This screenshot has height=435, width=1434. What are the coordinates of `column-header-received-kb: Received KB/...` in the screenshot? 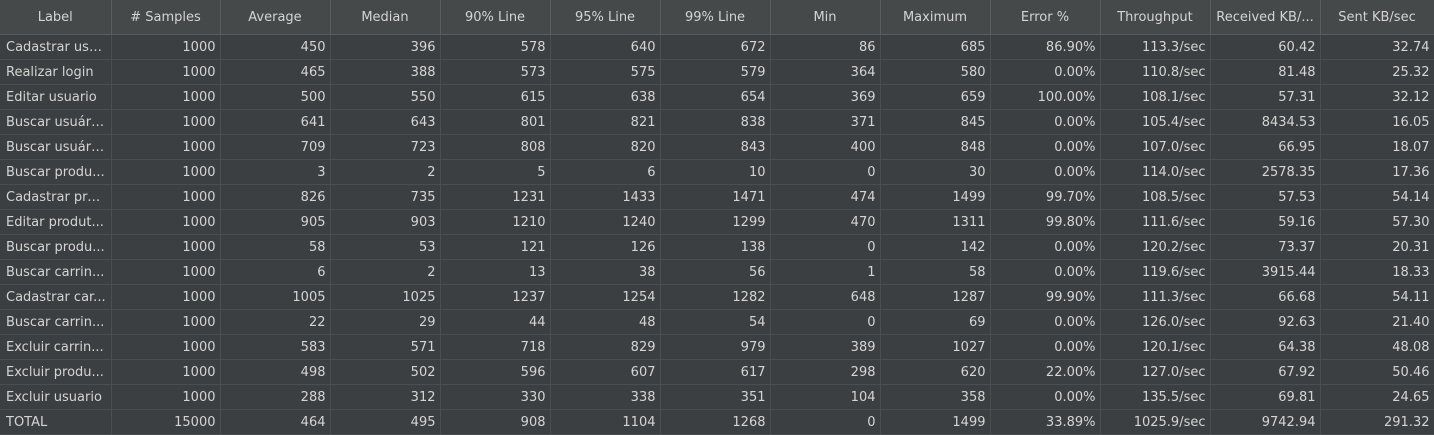 It's located at (1265, 17).